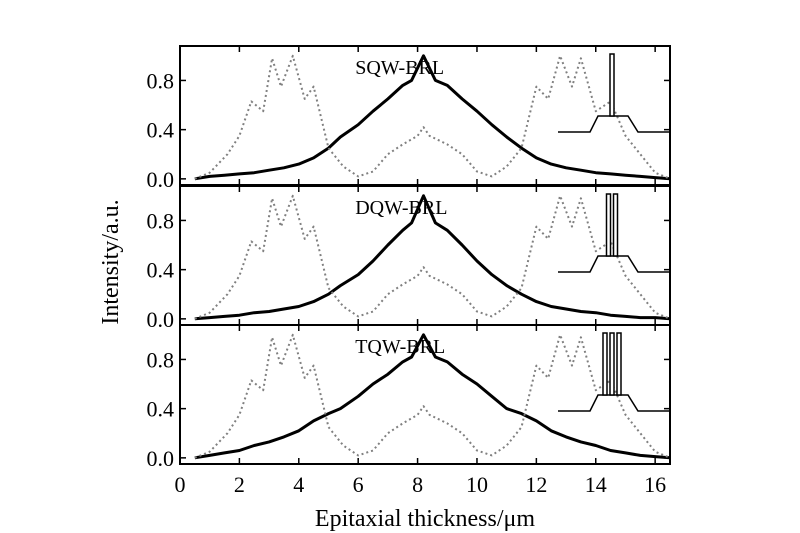  I want to click on x-tick-label: 8, so click(417, 484).